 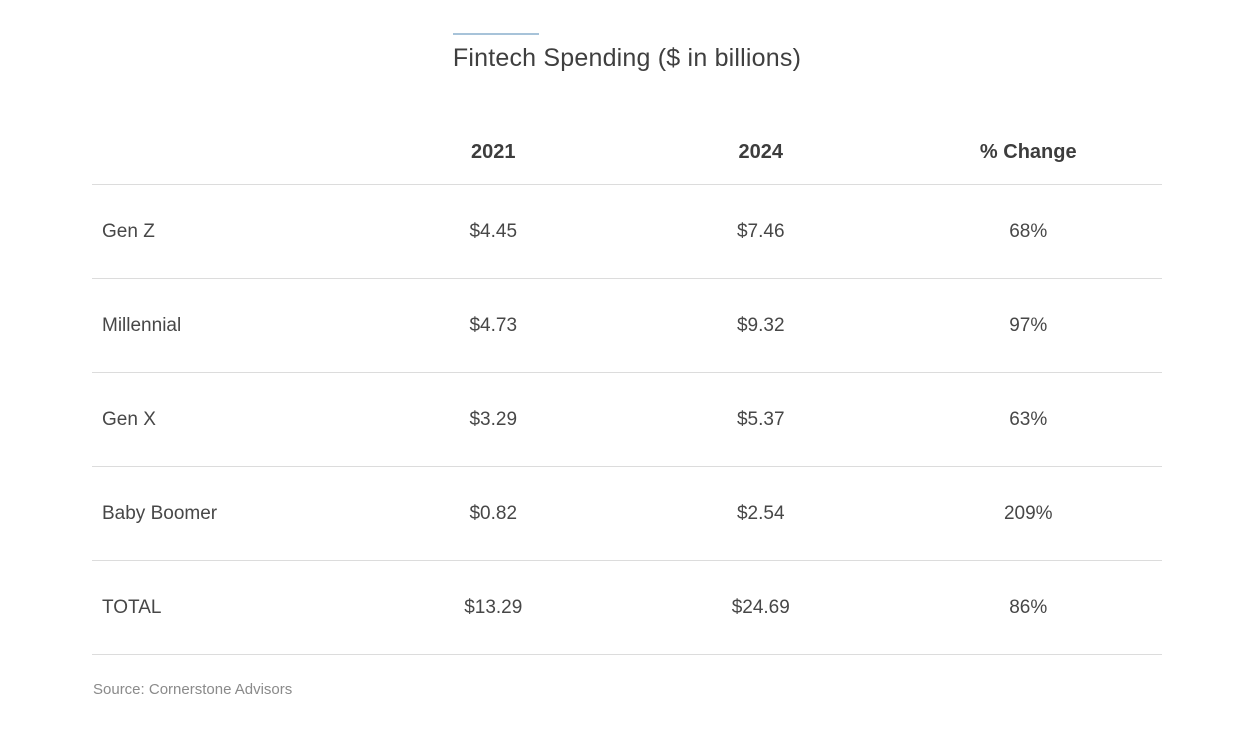 What do you see at coordinates (1028, 231) in the screenshot?
I see `cell-pct-change: 68%` at bounding box center [1028, 231].